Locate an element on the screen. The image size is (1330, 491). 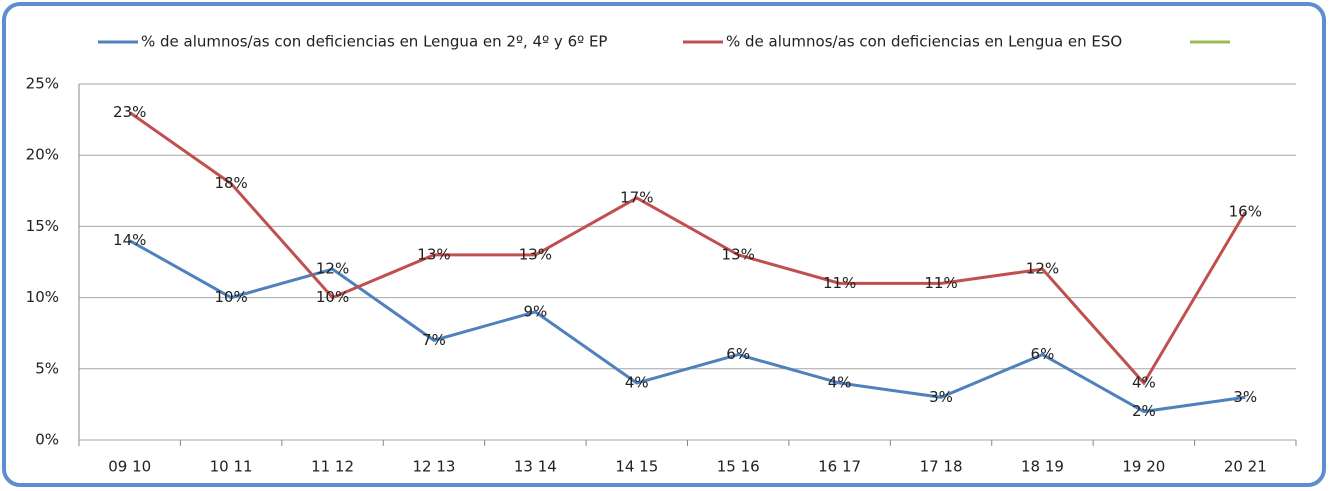
x-tick-label: 13 14 is located at coordinates (535, 467).